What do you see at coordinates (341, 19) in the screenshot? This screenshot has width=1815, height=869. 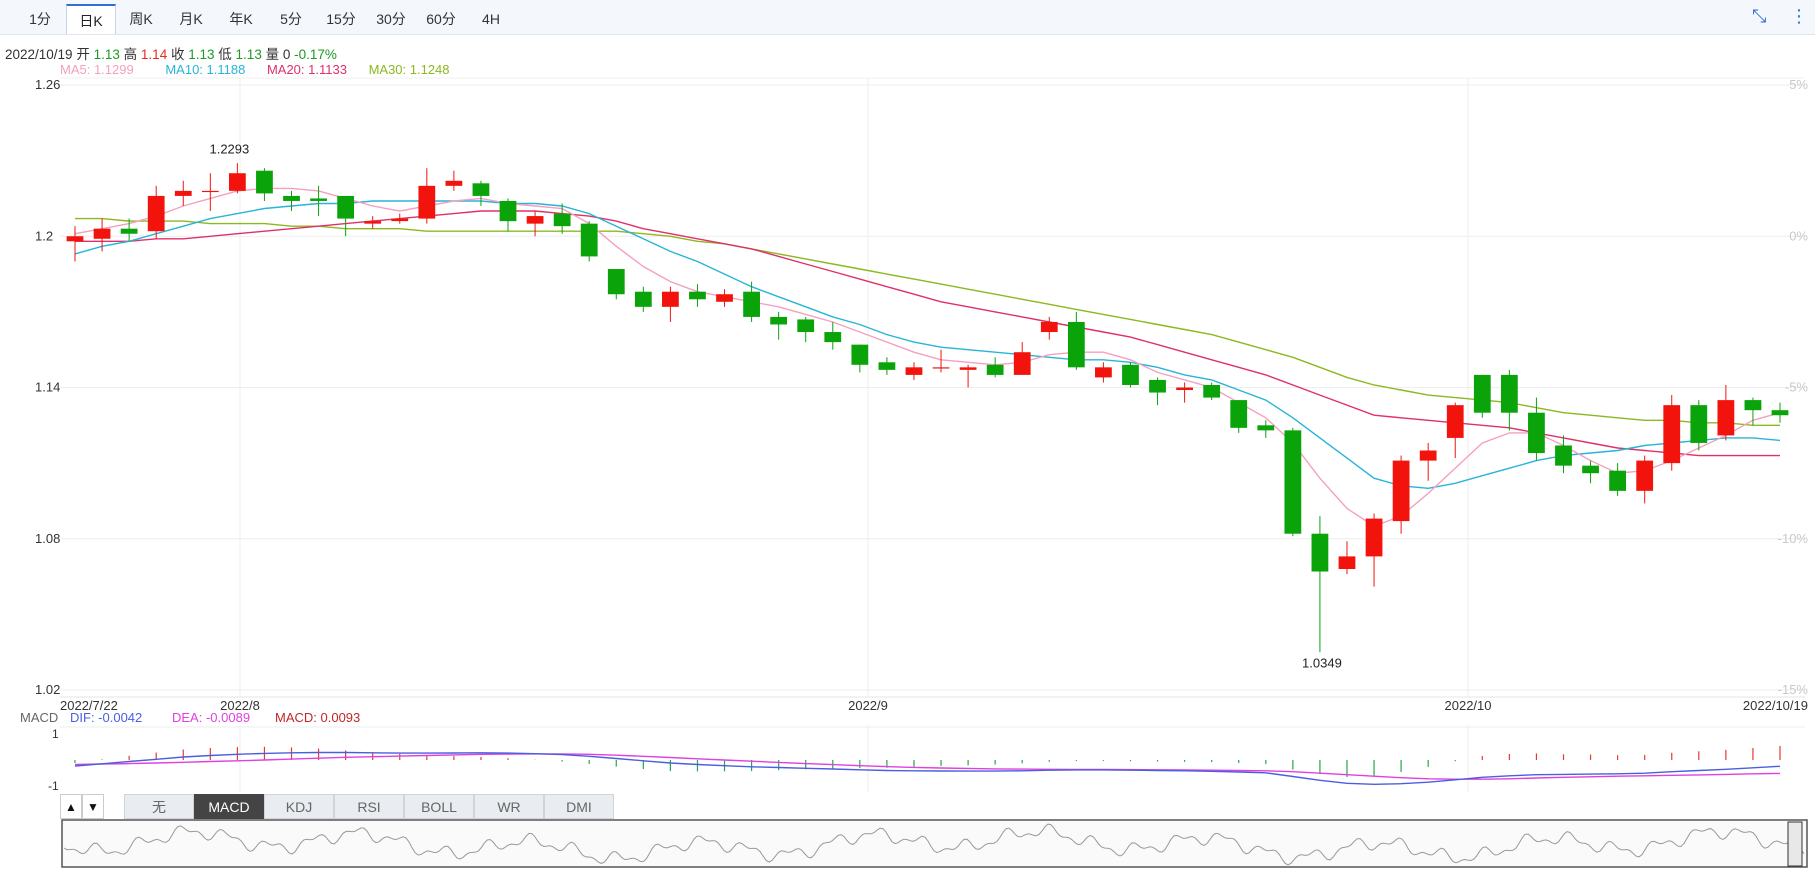 I see `tab-6: 15分` at bounding box center [341, 19].